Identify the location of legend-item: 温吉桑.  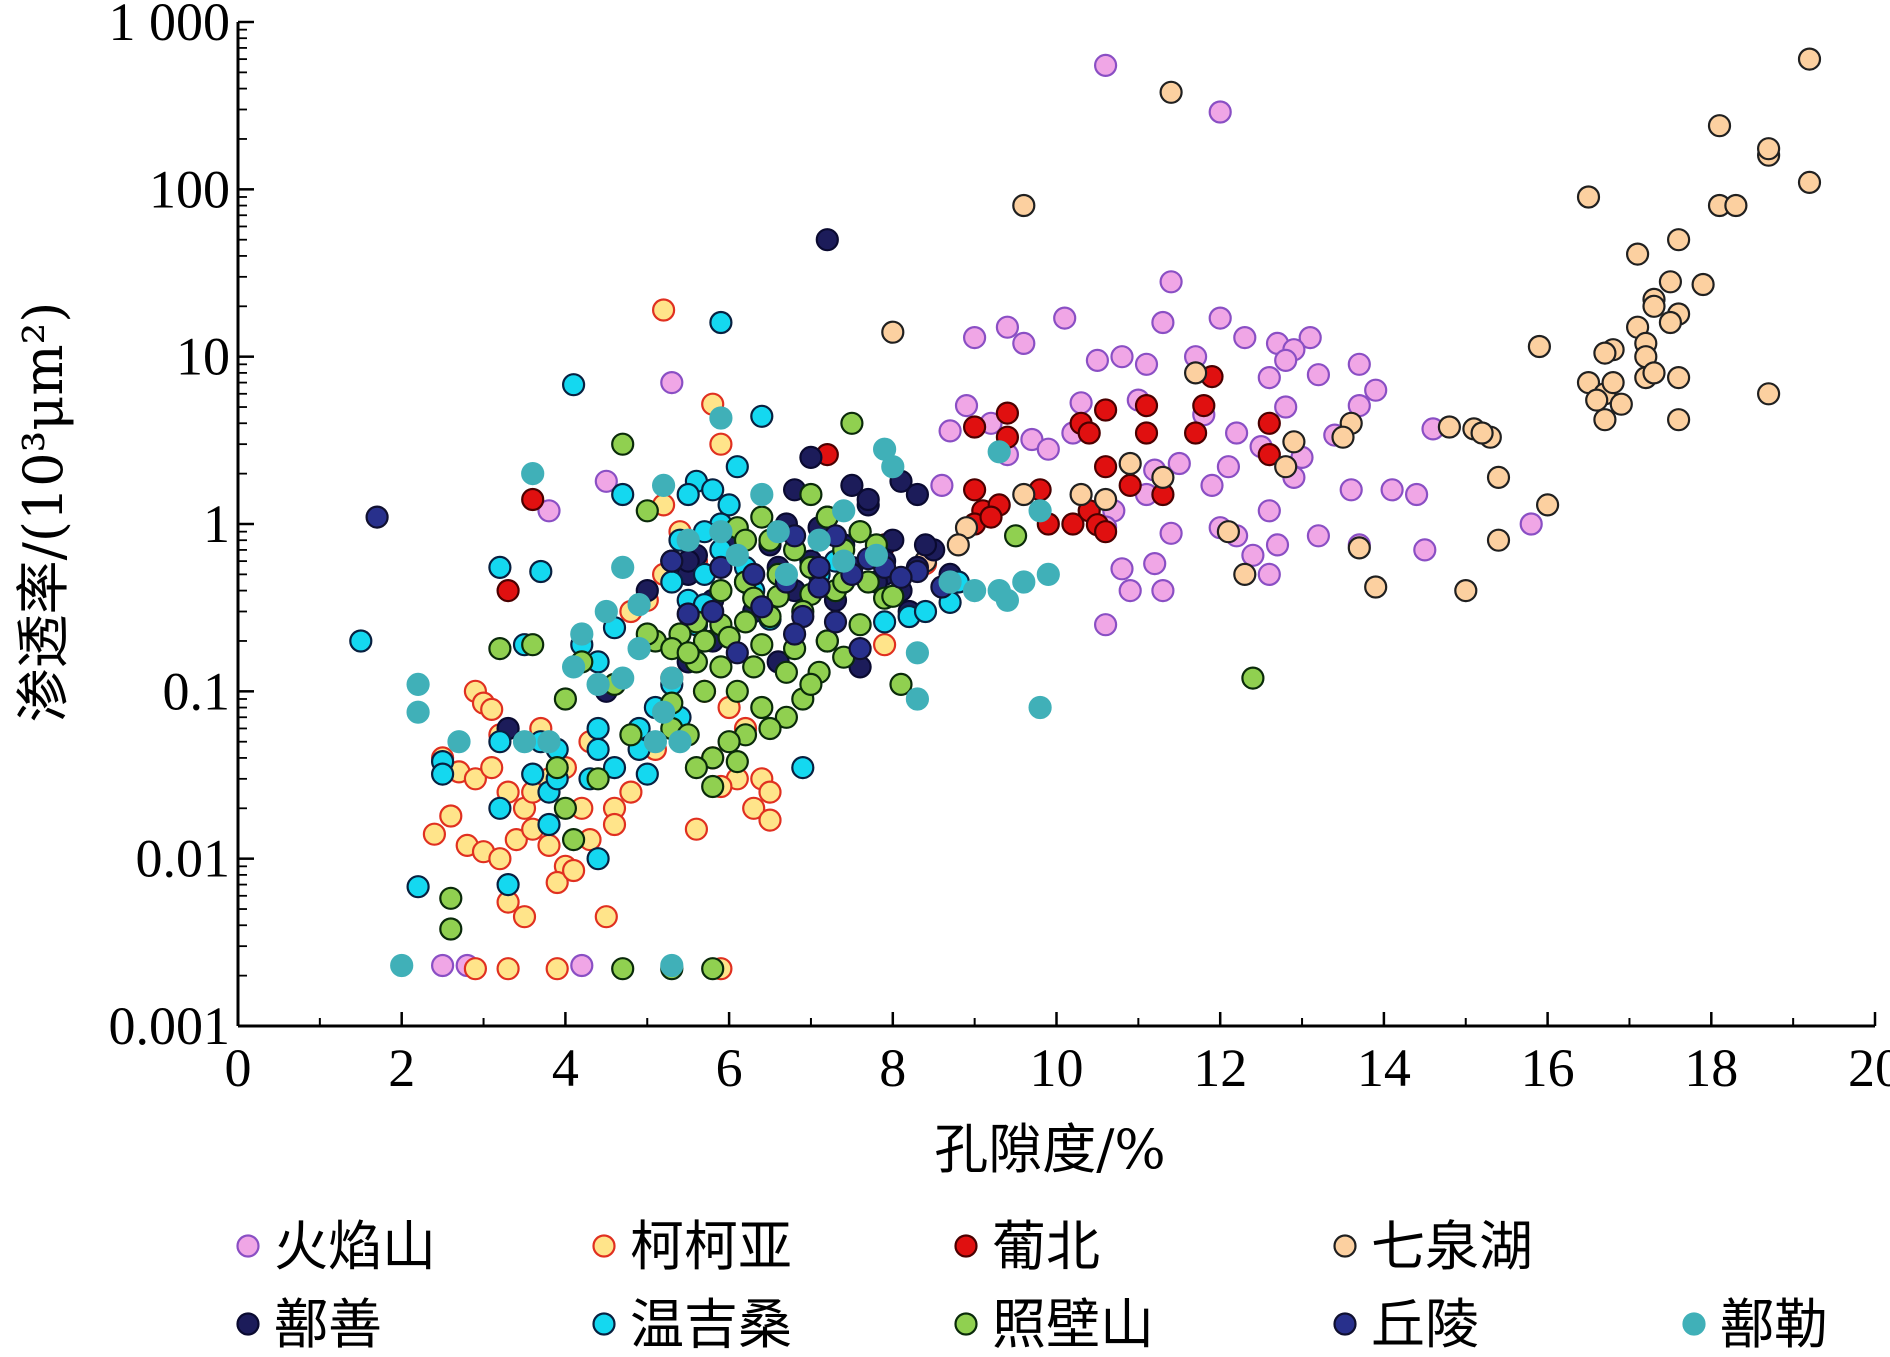
(692, 1324).